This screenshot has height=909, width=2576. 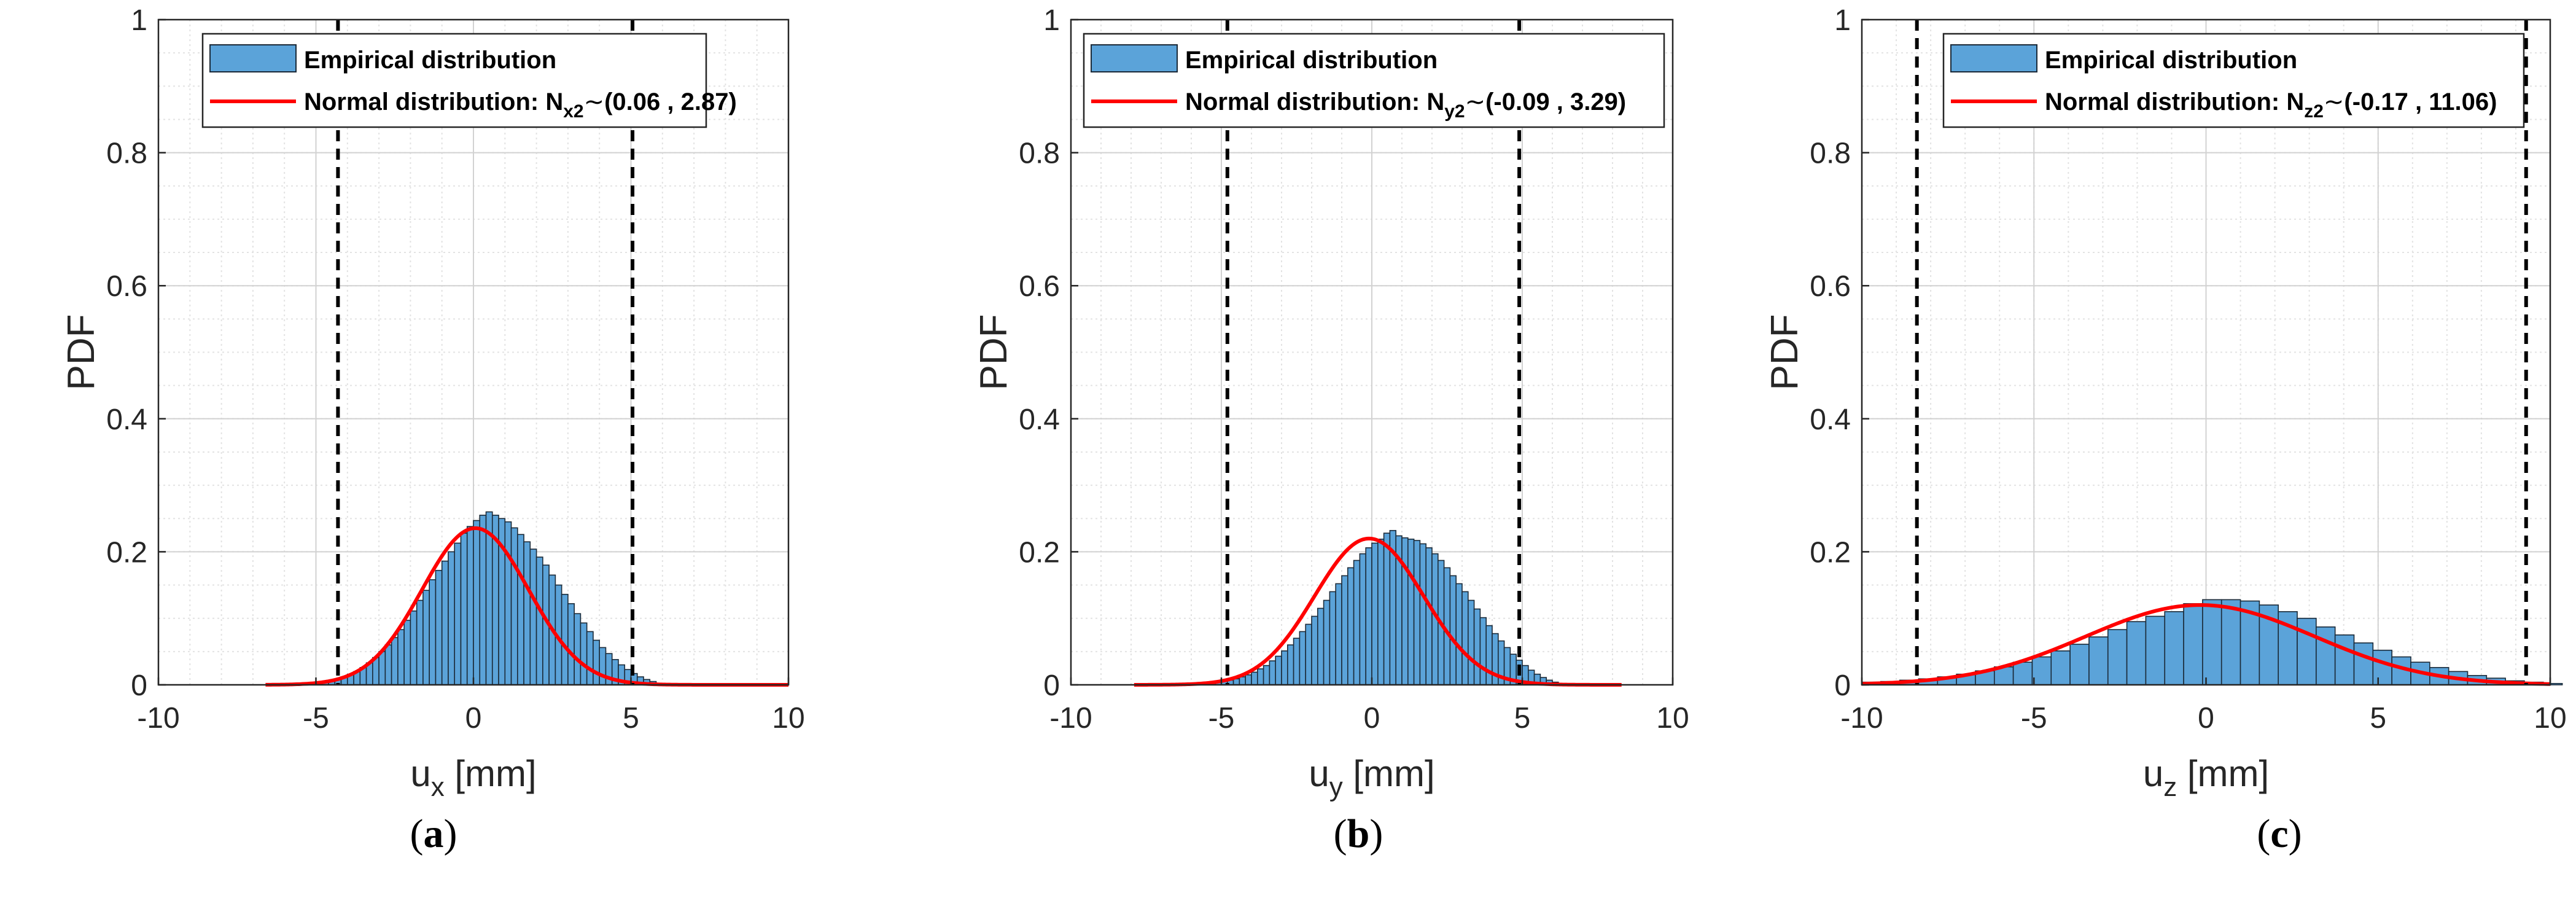 What do you see at coordinates (433, 833) in the screenshot?
I see `caption-a: (a)` at bounding box center [433, 833].